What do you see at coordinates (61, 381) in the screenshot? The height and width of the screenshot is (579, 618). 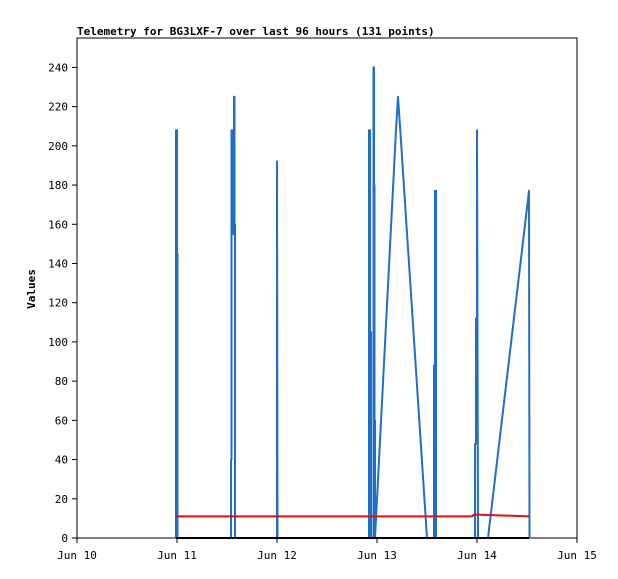 I see `y-tick-label: 80` at bounding box center [61, 381].